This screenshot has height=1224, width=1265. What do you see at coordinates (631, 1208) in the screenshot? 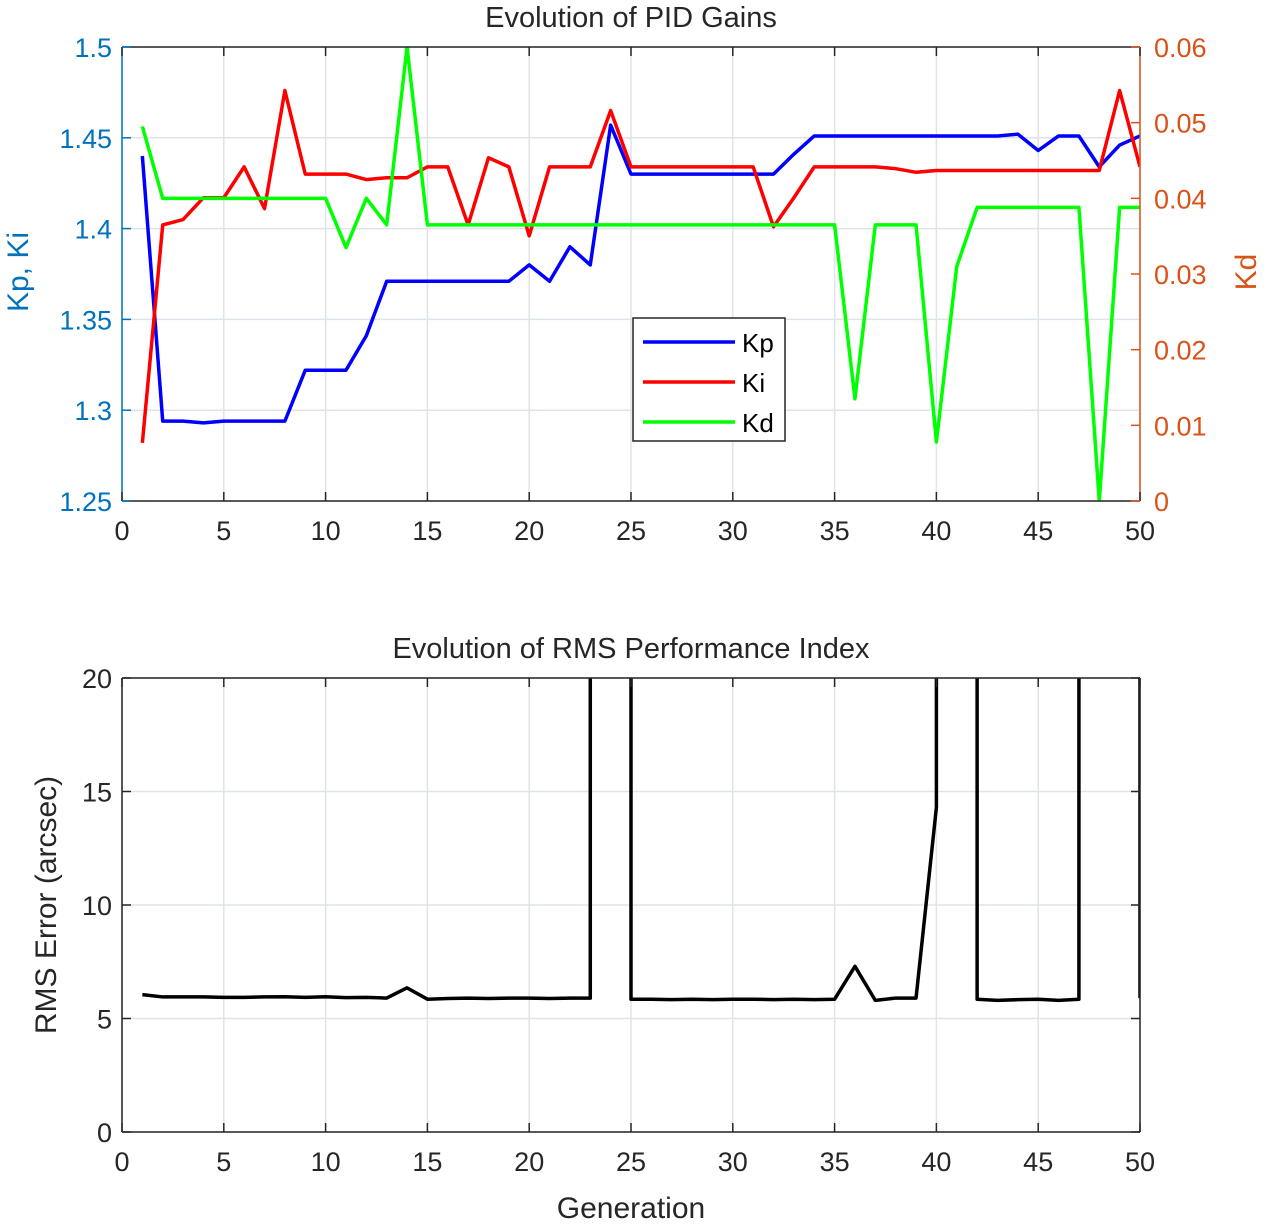
I see `x-axis-label: Generation` at bounding box center [631, 1208].